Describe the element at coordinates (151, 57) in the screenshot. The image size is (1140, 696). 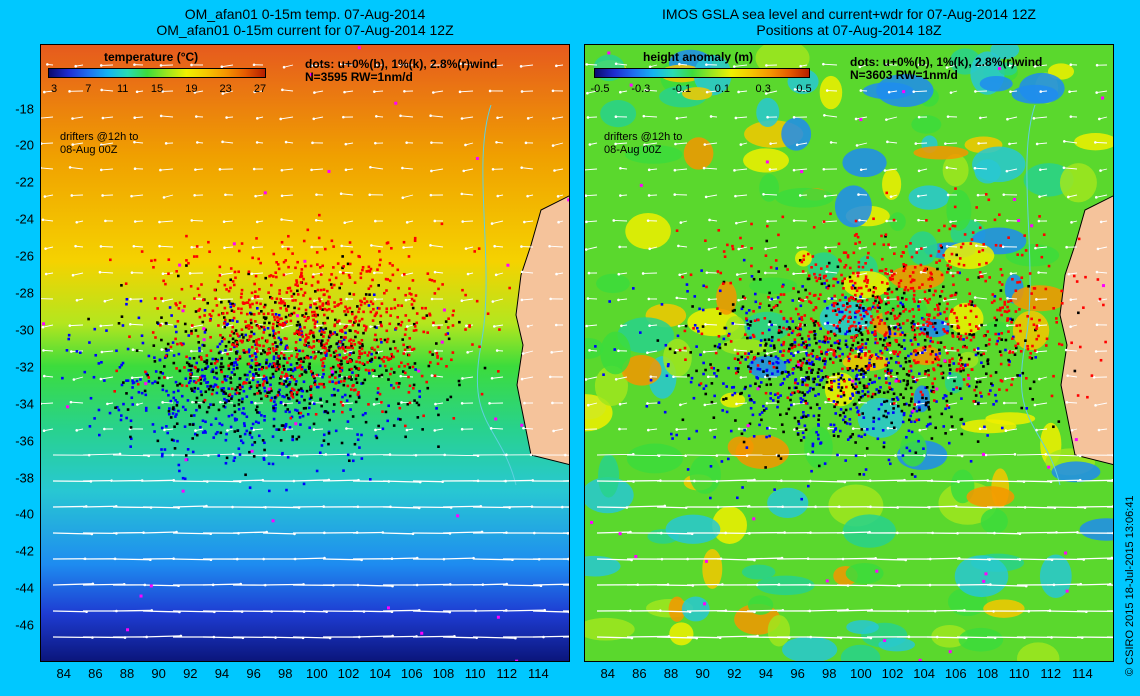
I see `left-colorbar-title: temperature (°C)` at that location.